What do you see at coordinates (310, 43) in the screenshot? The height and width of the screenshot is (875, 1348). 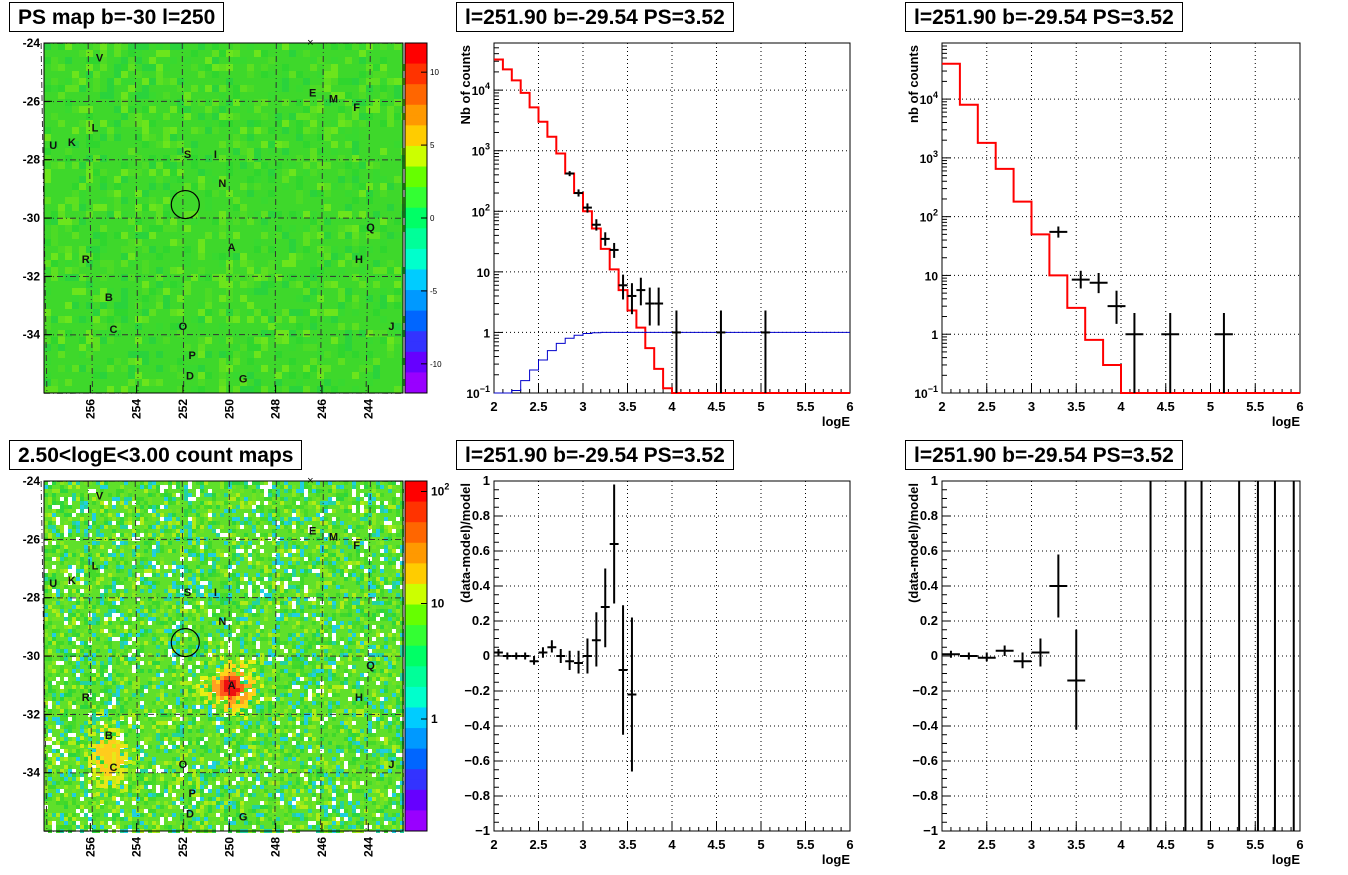 I see `top-marker: ×` at bounding box center [310, 43].